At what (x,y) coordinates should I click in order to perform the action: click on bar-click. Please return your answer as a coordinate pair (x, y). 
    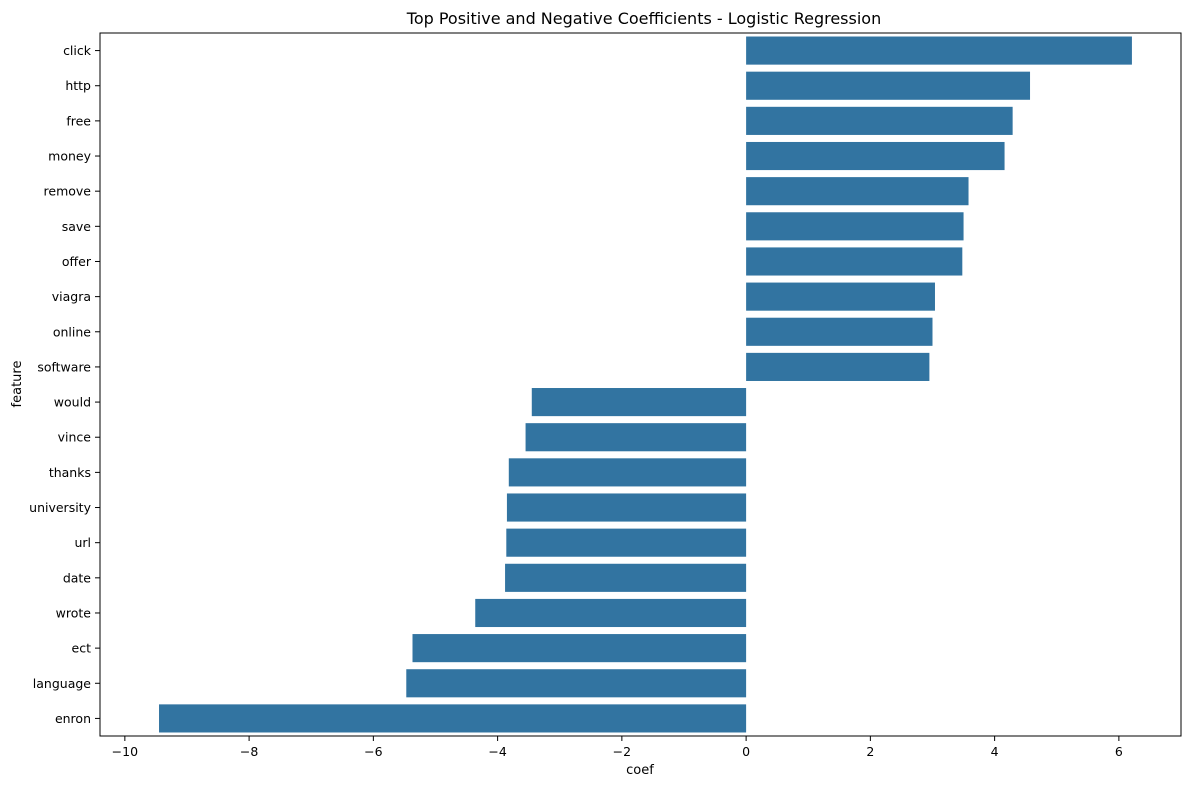
    Looking at the image, I should click on (939, 50).